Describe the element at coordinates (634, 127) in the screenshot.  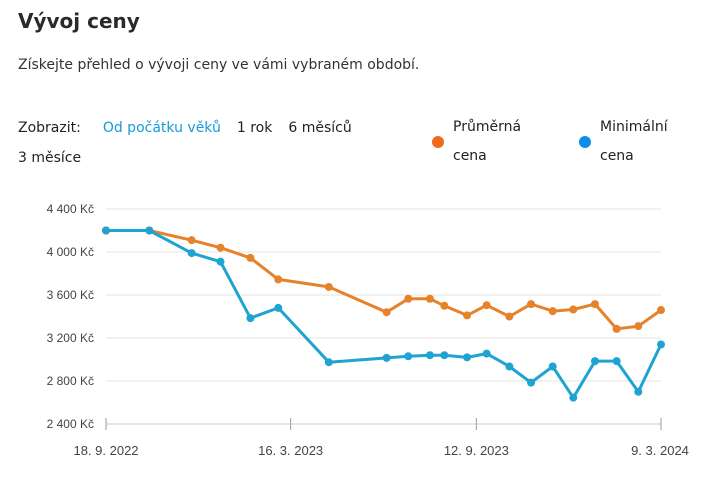
I see `legend-label: Minimální` at that location.